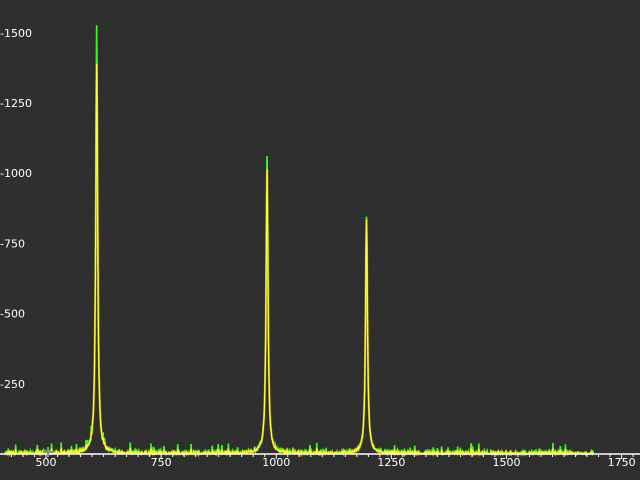 Image resolution: width=640 pixels, height=480 pixels. I want to click on axis-cursor-icon, so click(48, 452).